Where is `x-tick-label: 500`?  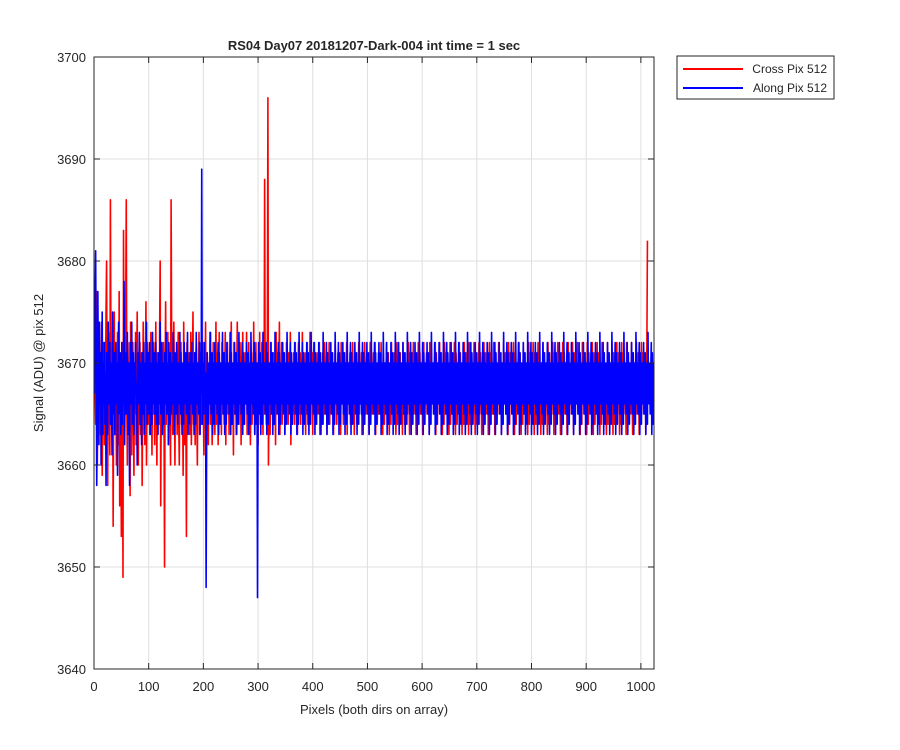 x-tick-label: 500 is located at coordinates (368, 686).